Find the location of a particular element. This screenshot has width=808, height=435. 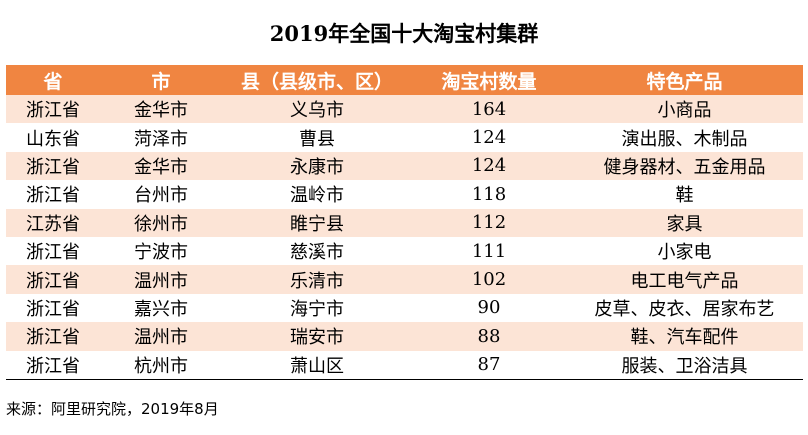

table-title: 2019年全国十大淘宝村集群 is located at coordinates (404, 33).